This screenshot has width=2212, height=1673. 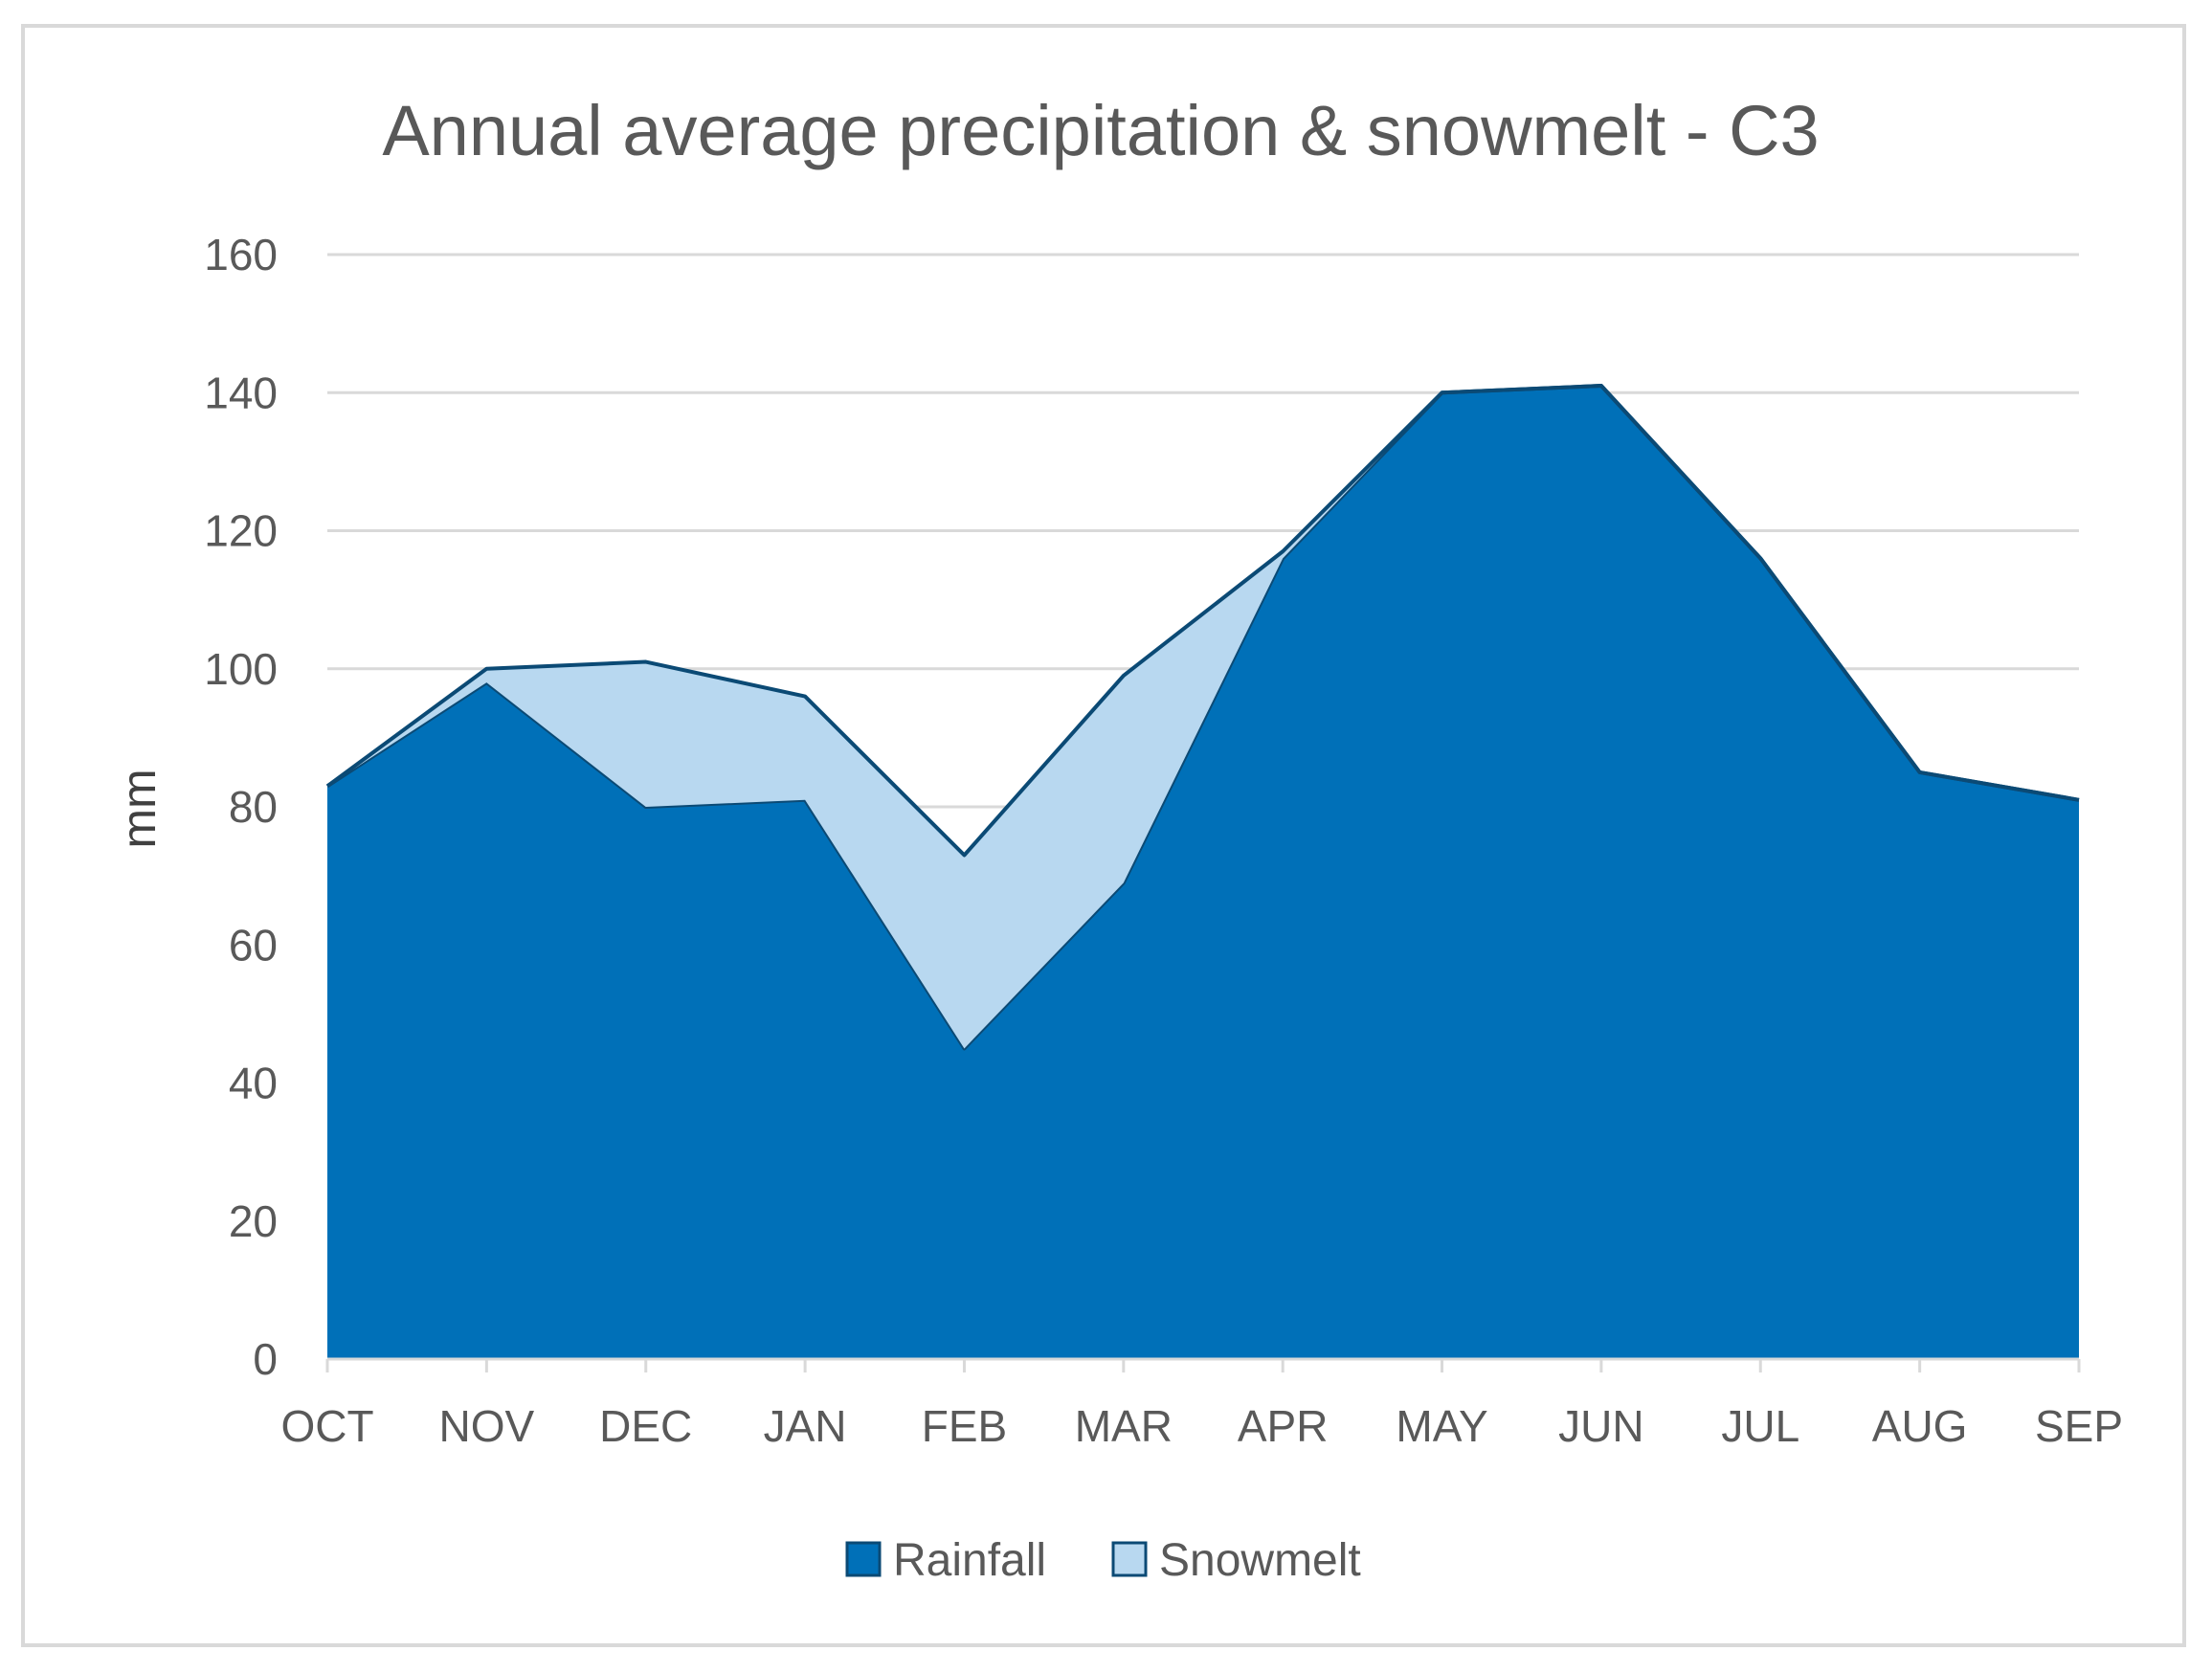 I want to click on x-tick-label: MAY, so click(x=1442, y=1426).